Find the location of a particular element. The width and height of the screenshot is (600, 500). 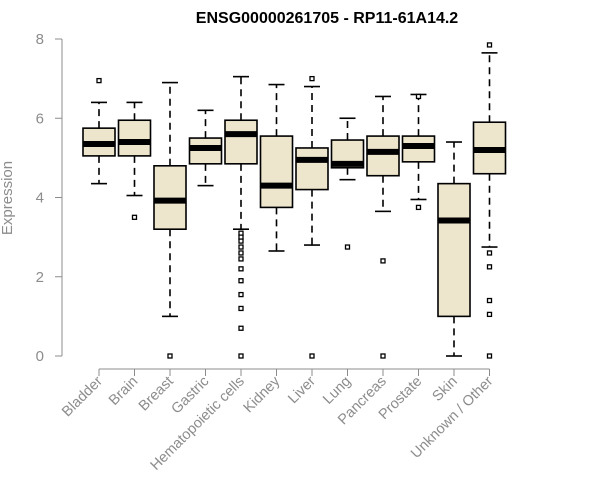

box-kidney is located at coordinates (276, 167).